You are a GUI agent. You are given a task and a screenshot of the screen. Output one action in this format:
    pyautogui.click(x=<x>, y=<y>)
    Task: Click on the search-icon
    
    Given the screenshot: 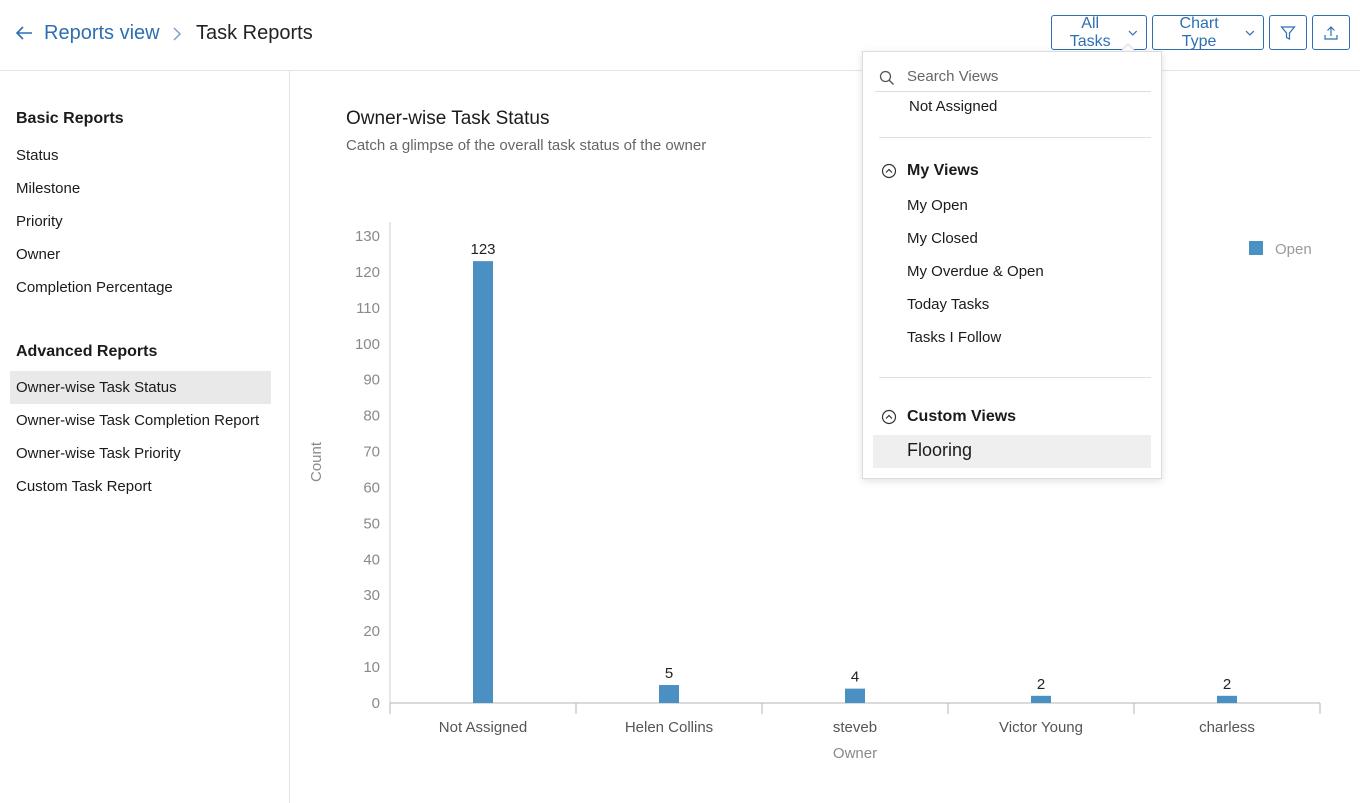 What is the action you would take?
    pyautogui.click(x=886, y=77)
    